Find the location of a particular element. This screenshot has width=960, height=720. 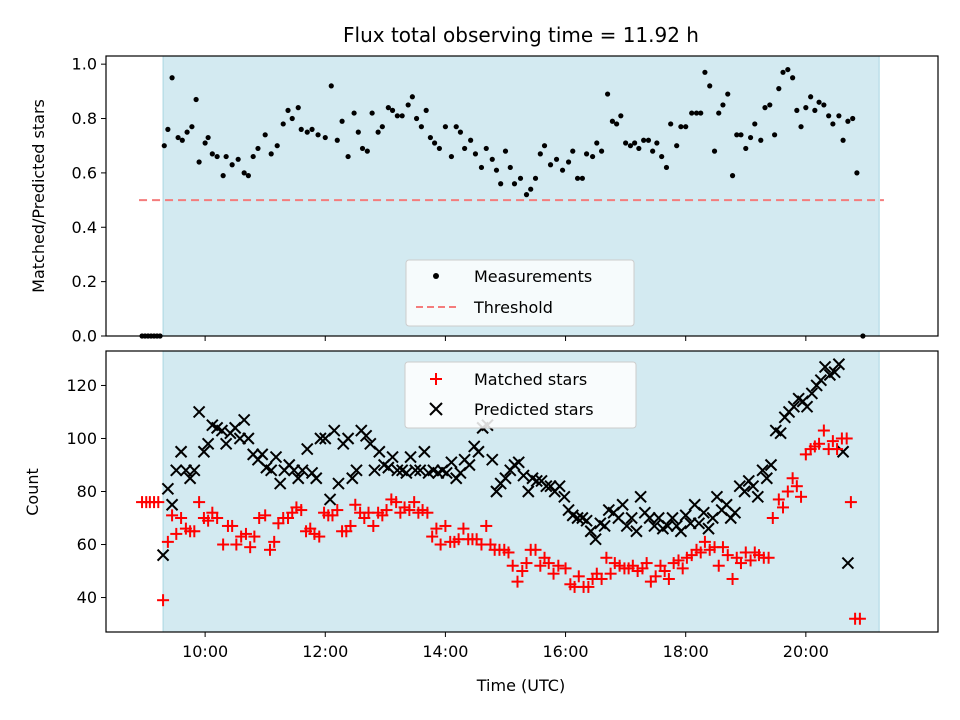

y-tick-label: 0.6 is located at coordinates (84, 172).